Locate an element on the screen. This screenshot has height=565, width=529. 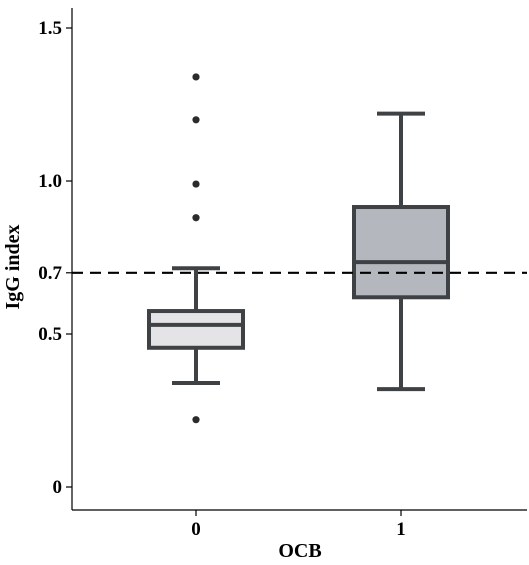
y-tick-label: 0.5 is located at coordinates (50, 334).